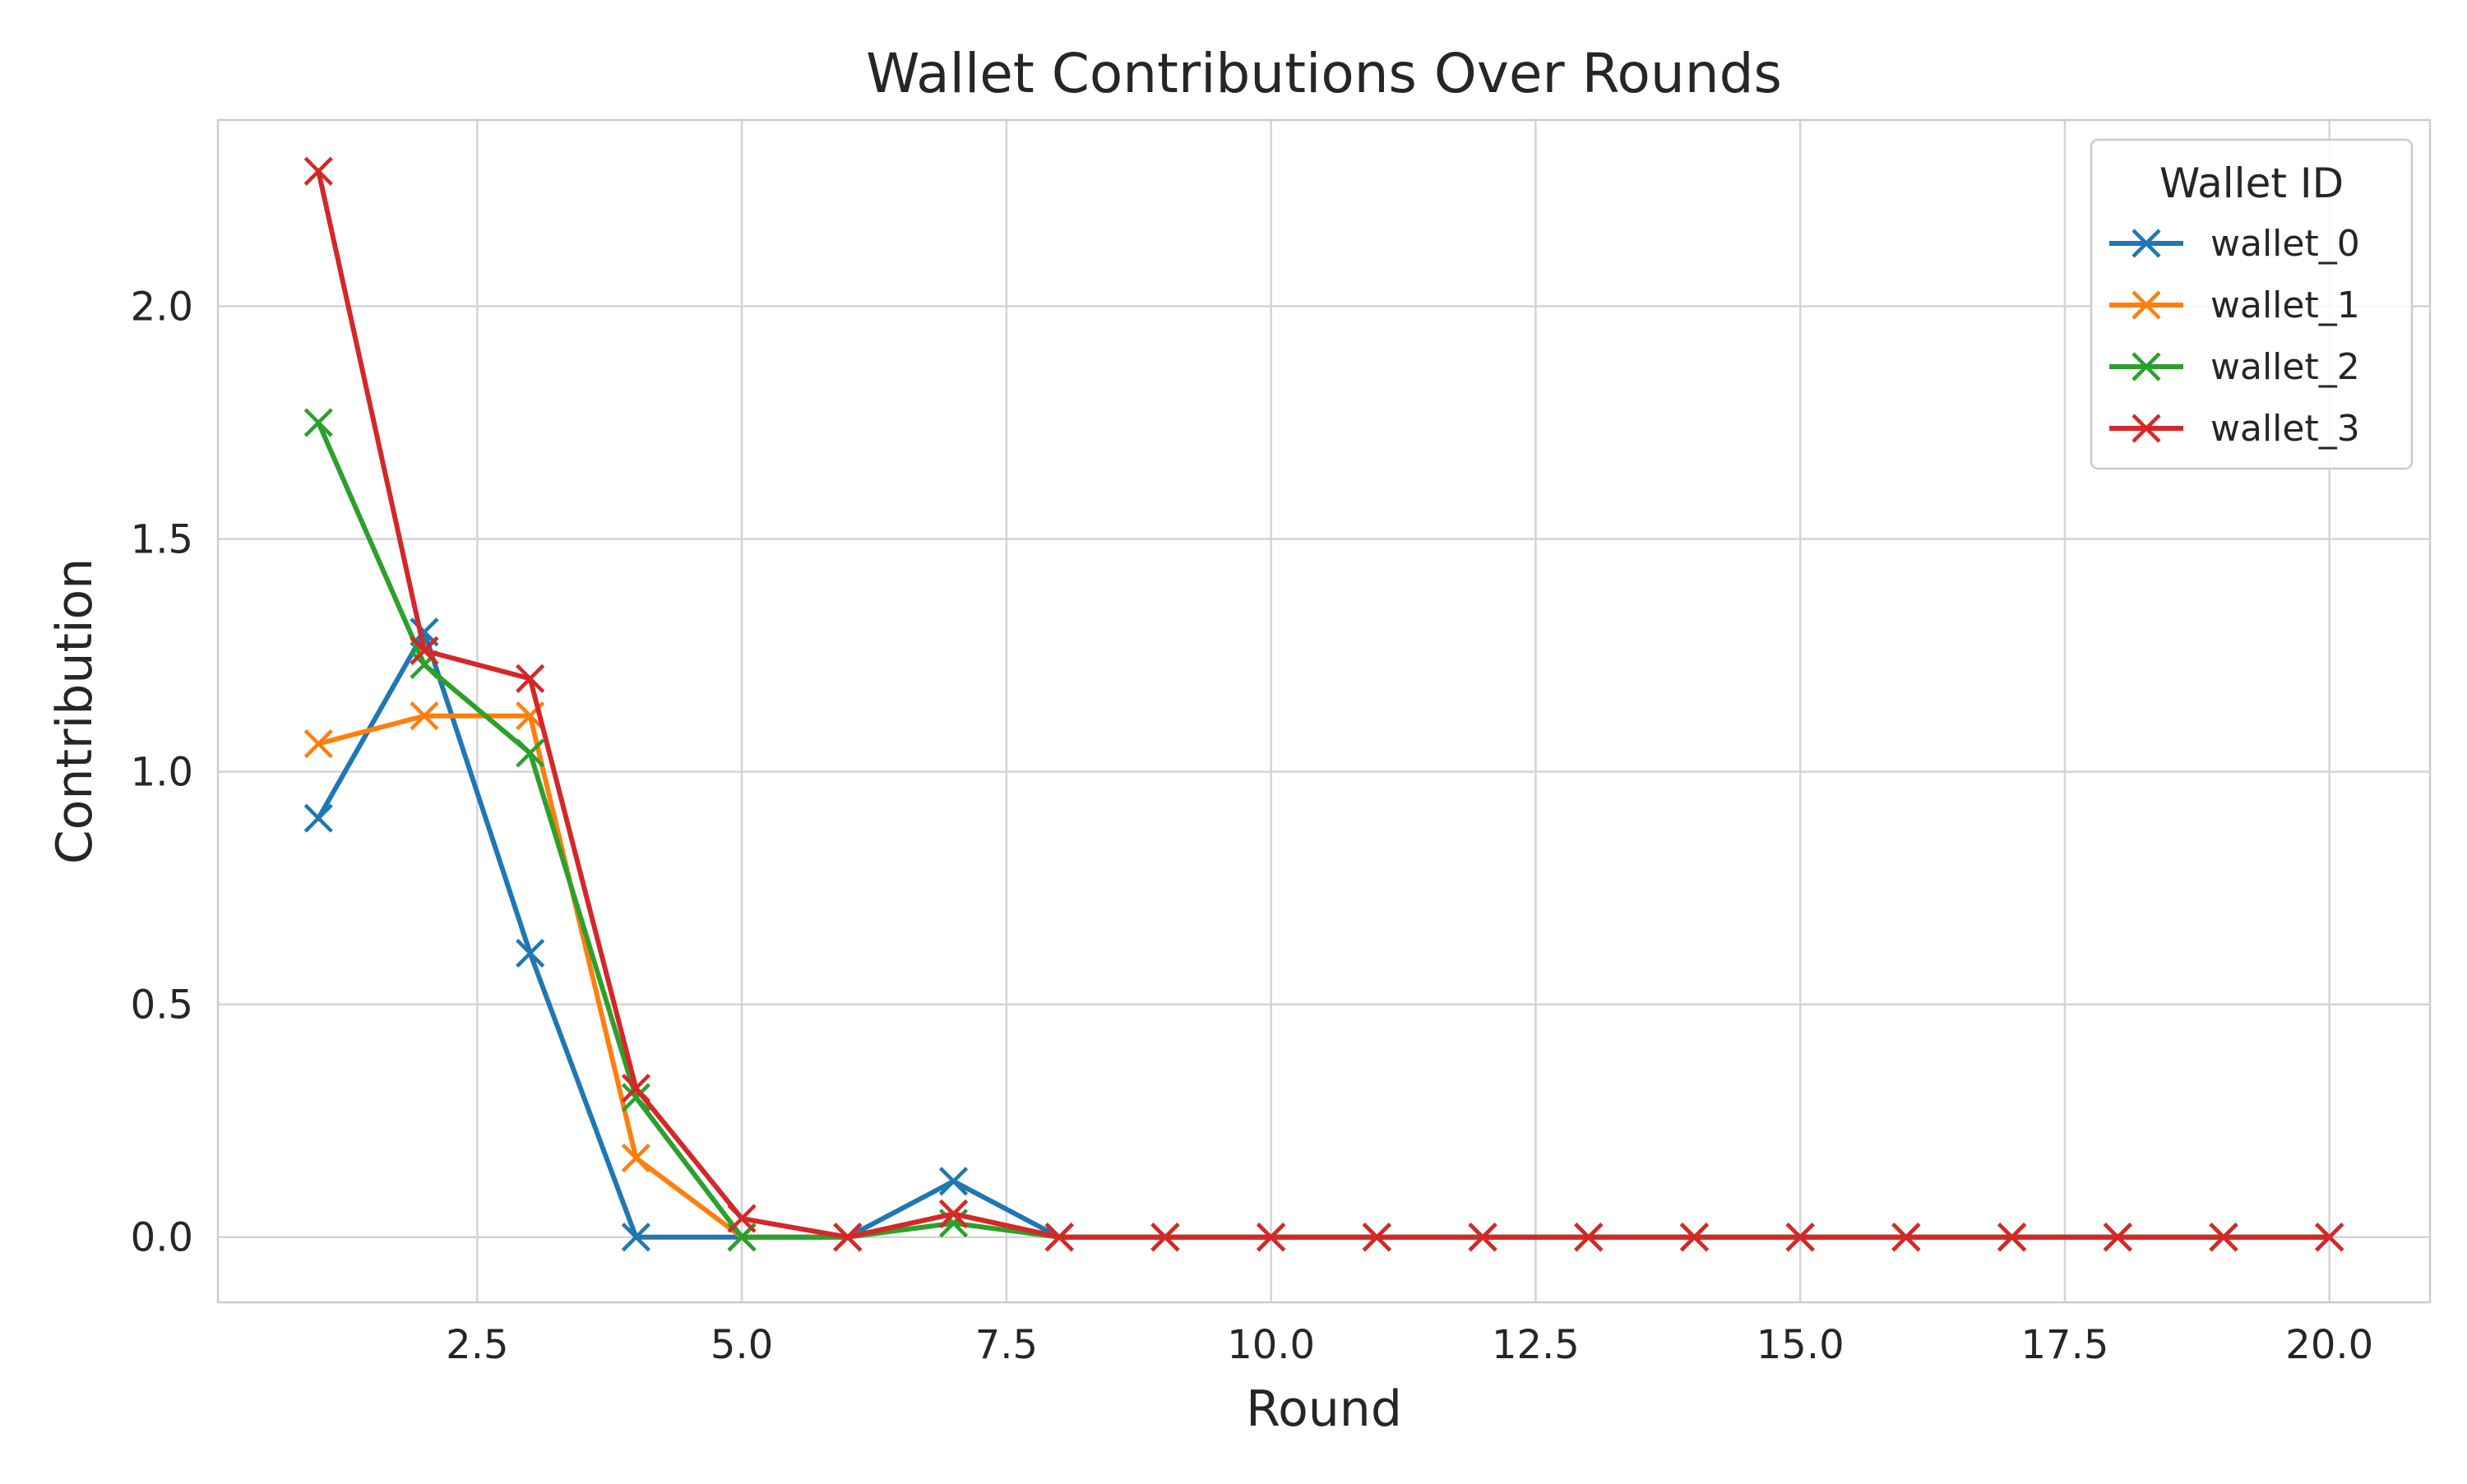 This screenshot has width=2467, height=1484. I want to click on legend-items: wallet_0 wallet_1 wallet_2 wallet_3, so click(2235, 337).